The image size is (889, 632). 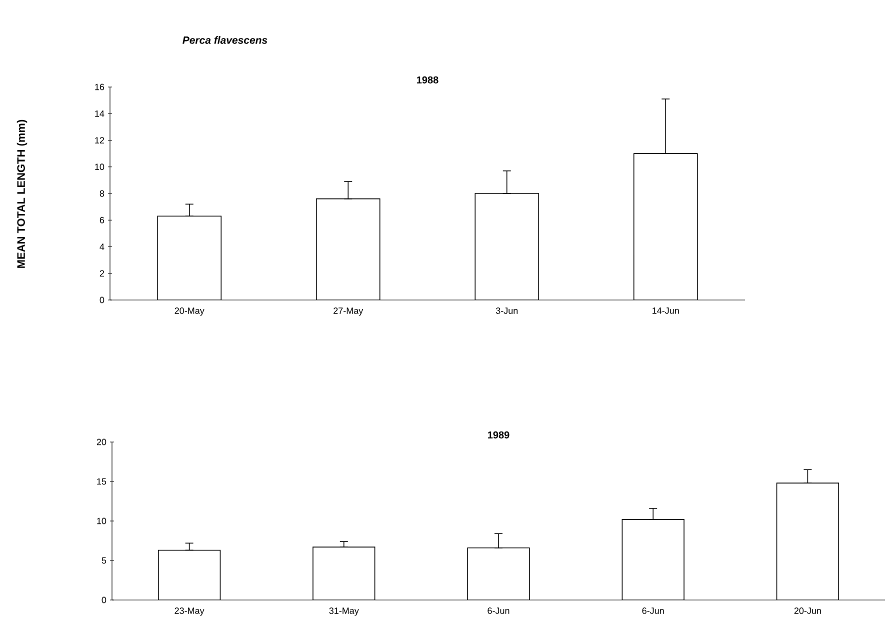 I want to click on x-tick-label: 20-May, so click(x=189, y=312).